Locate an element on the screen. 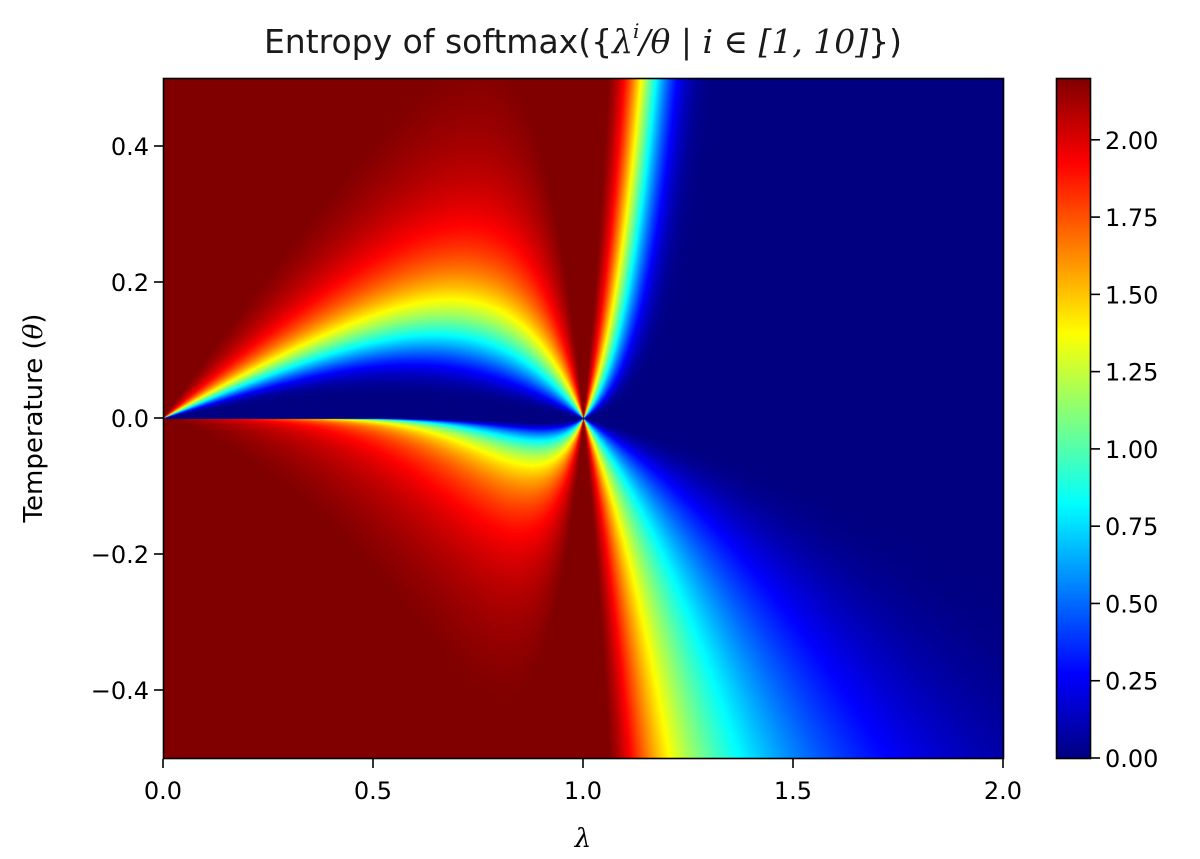  colorbar-tick-label: 1.25 is located at coordinates (1131, 373).